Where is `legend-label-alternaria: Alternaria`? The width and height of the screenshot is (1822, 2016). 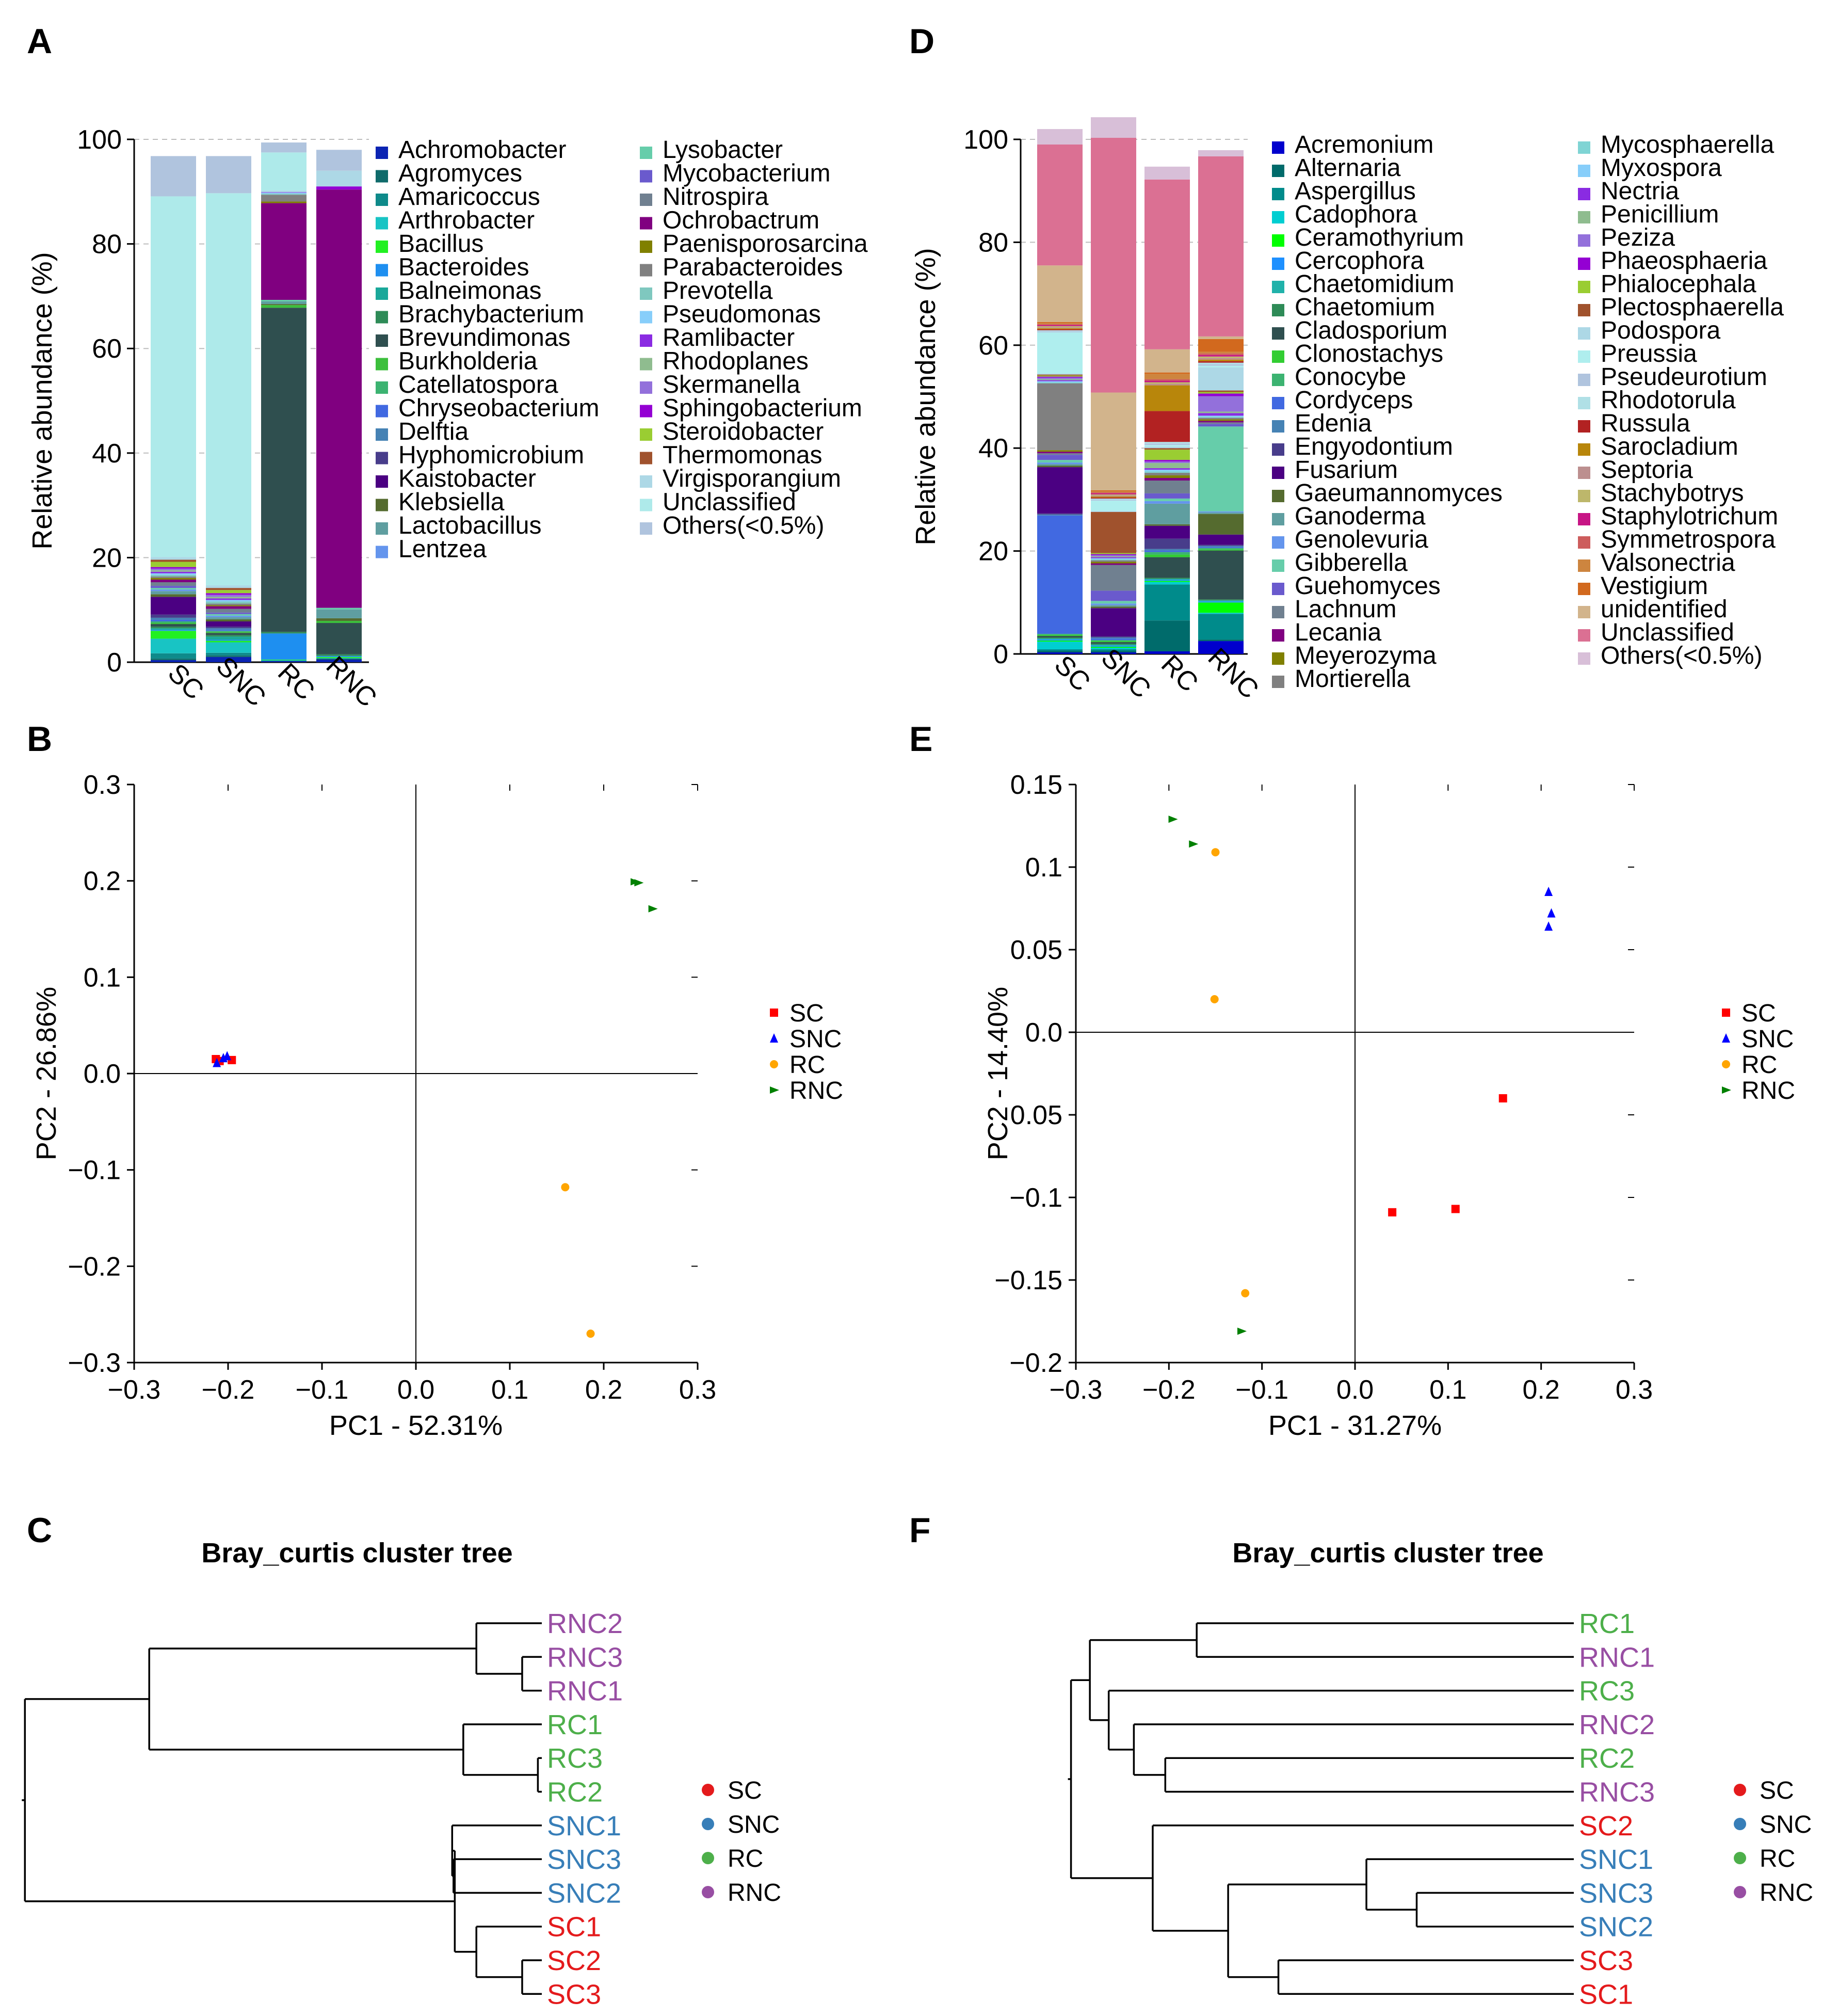
legend-label-alternaria: Alternaria is located at coordinates (1348, 168).